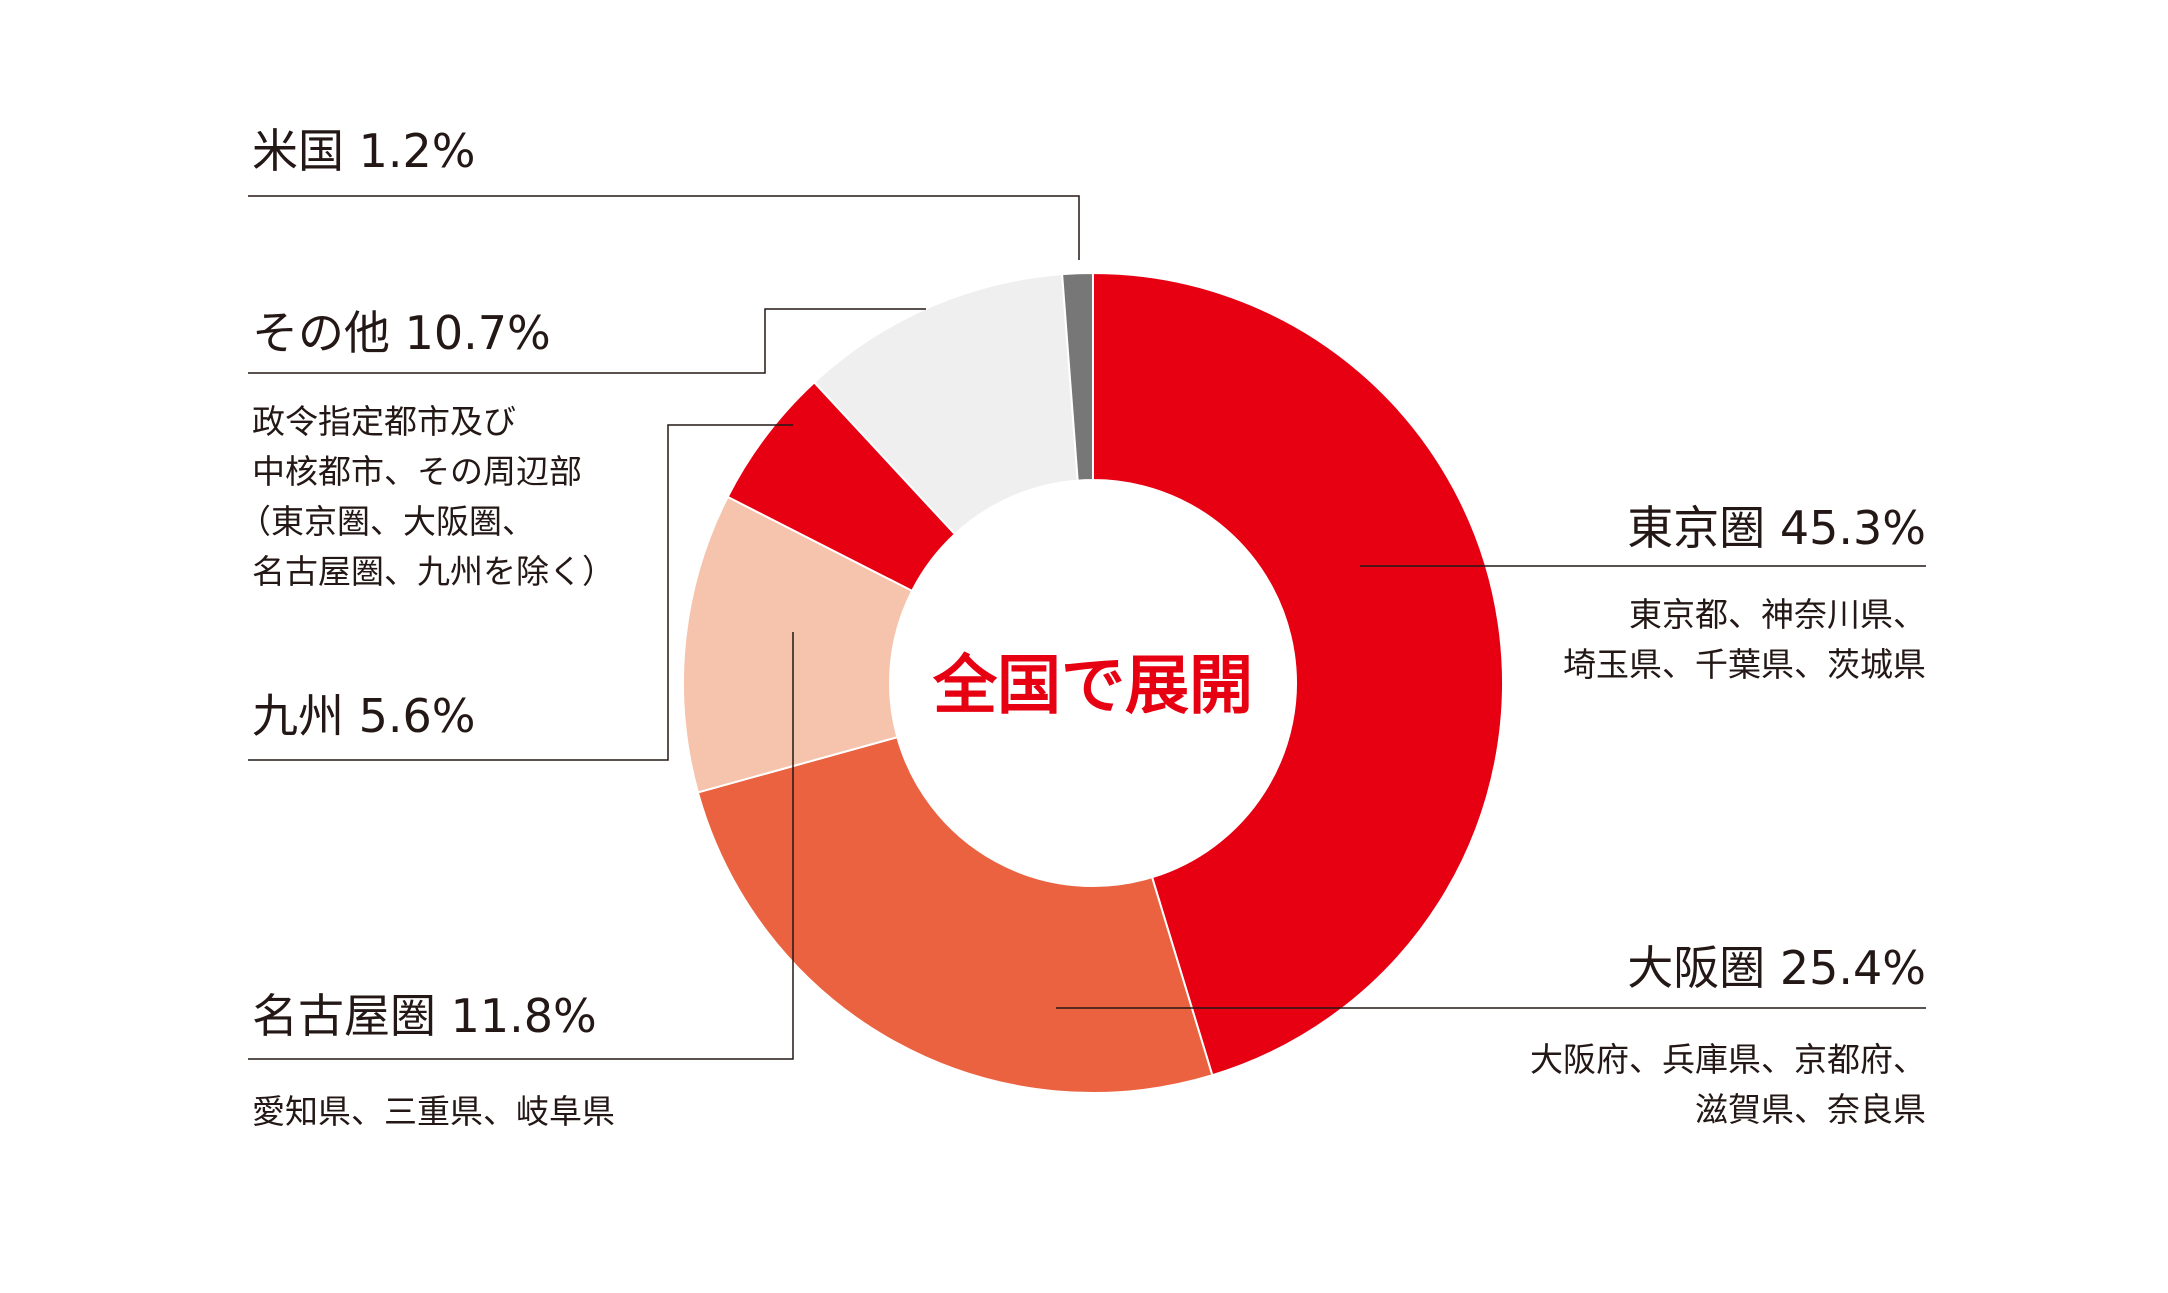 This screenshot has width=2168, height=1293. Describe the element at coordinates (417, 471) in the screenshot. I see `desc-other-line2: 中核都市、その周辺部` at that location.